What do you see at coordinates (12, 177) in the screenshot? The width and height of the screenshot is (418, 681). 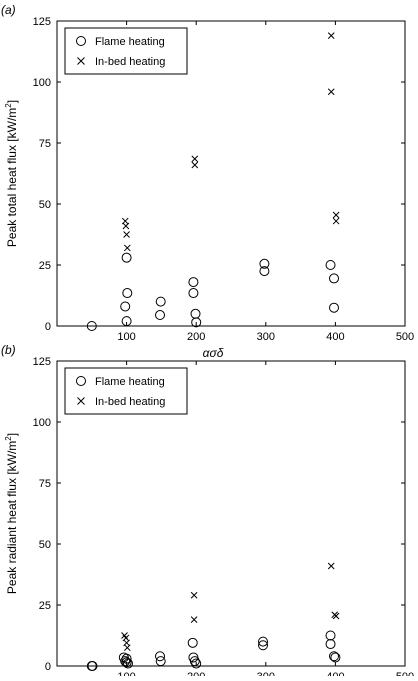 I see `y-axis-label-main: Peak total heat flux [kW/m` at bounding box center [12, 177].